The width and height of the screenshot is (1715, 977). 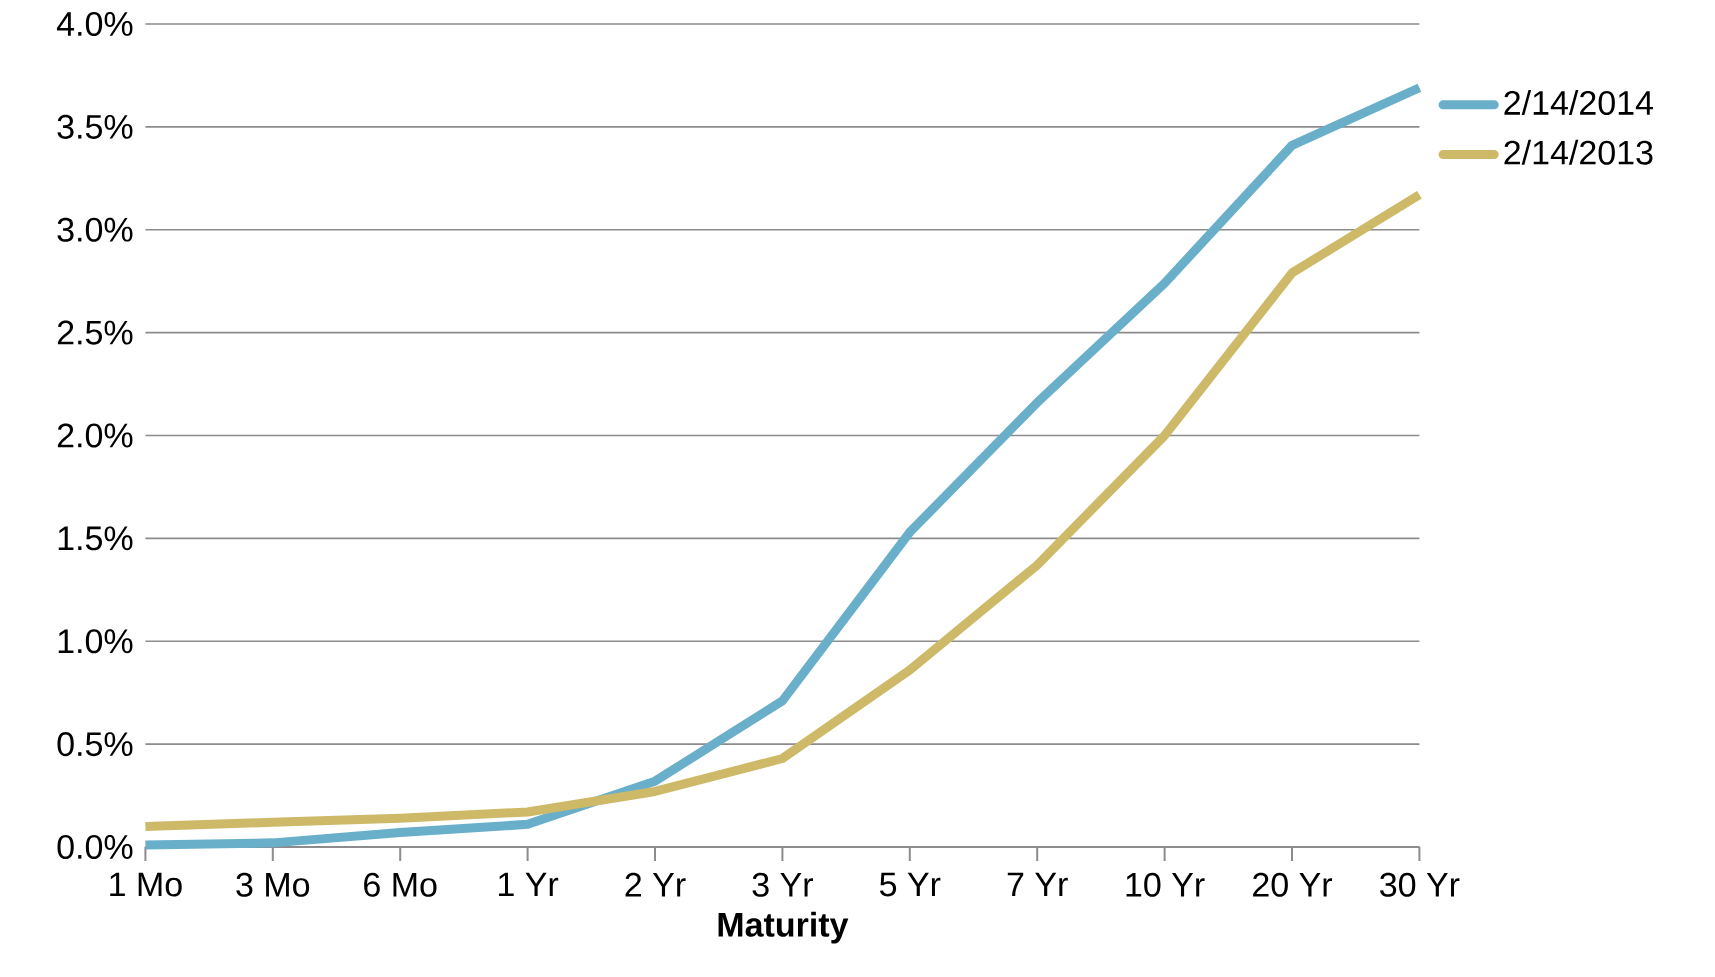 I want to click on x-tick-label: 5 Yr, so click(x=910, y=884).